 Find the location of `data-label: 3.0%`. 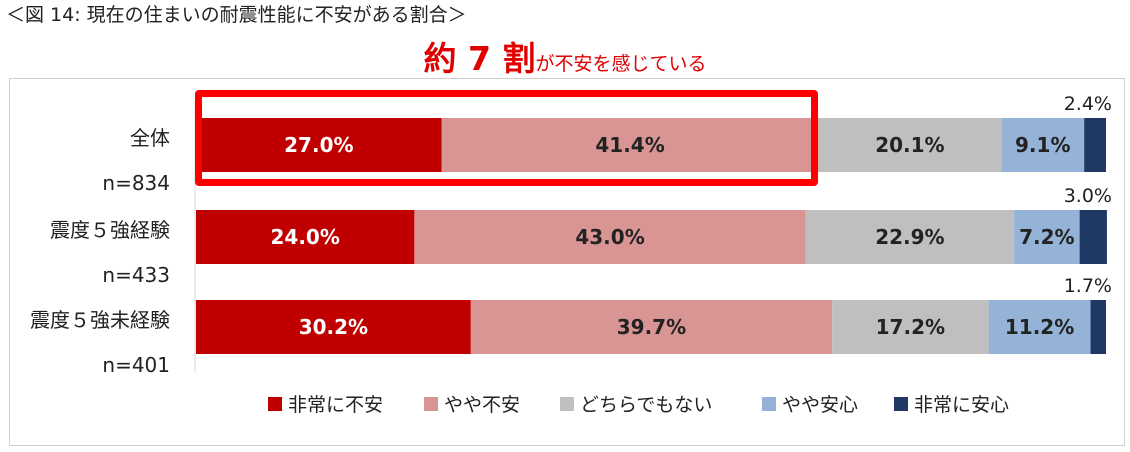

data-label: 3.0% is located at coordinates (1088, 196).